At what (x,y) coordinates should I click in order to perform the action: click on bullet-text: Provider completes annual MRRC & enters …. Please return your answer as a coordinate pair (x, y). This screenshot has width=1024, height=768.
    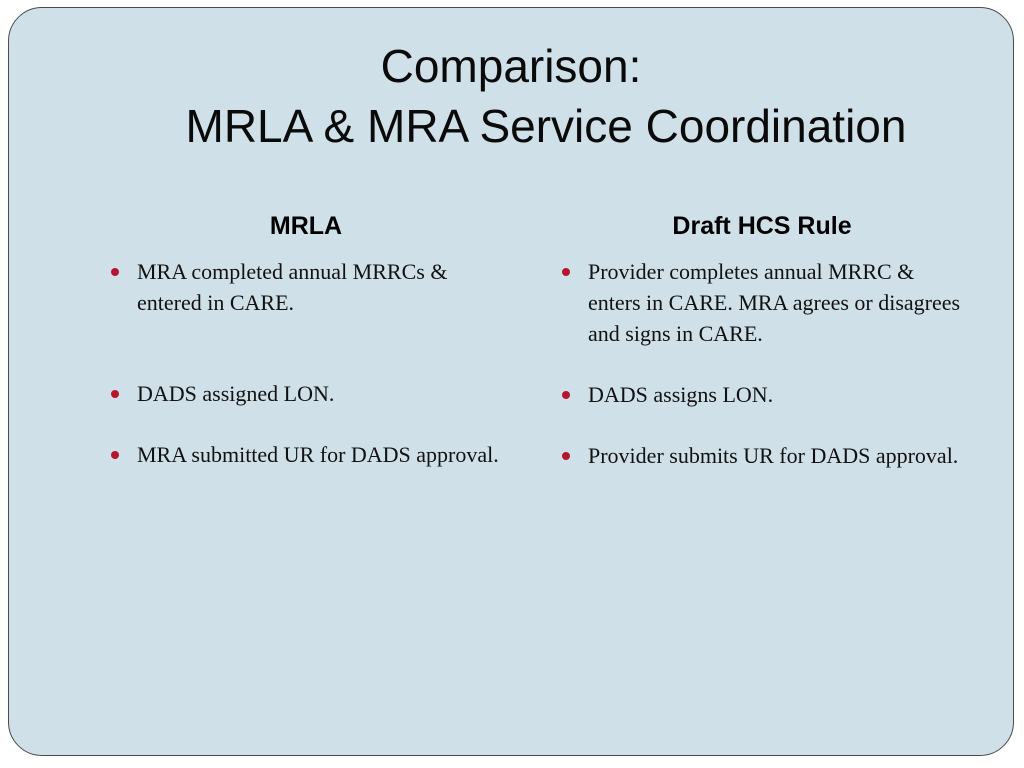
    Looking at the image, I should click on (774, 302).